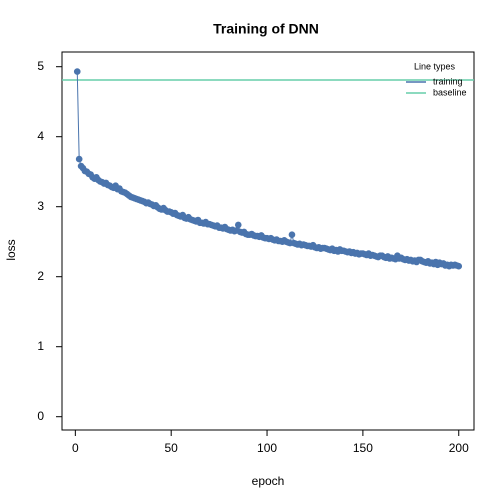 The height and width of the screenshot is (504, 504). Describe the element at coordinates (363, 448) in the screenshot. I see `x-tick-label: 150` at that location.